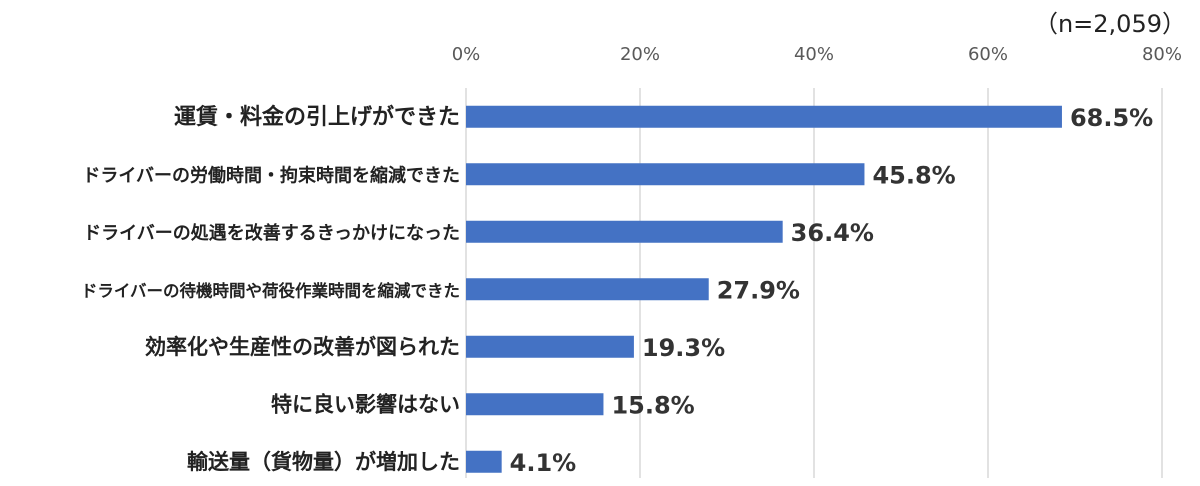  What do you see at coordinates (271, 233) in the screenshot?
I see `category-label: ドライバーの処遇を改善するきっかけになった` at bounding box center [271, 233].